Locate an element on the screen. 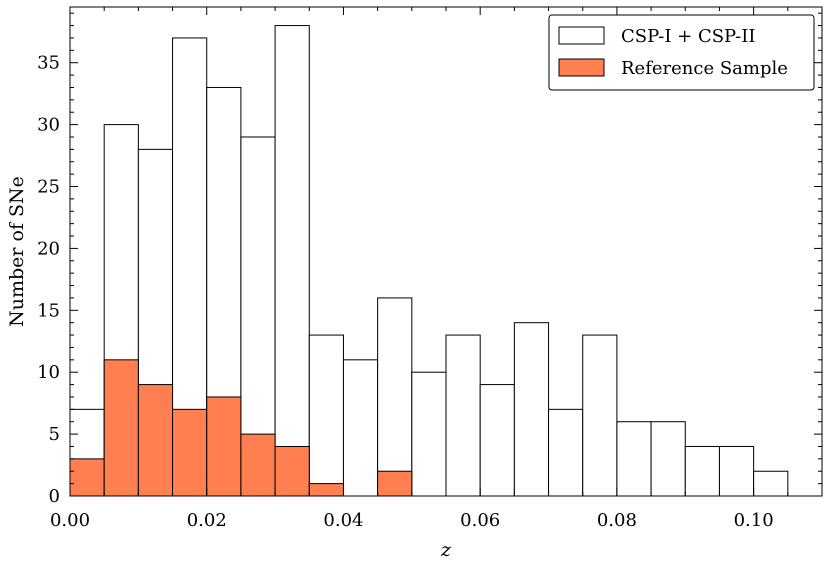 This screenshot has height=568, width=830. series-reference-bars is located at coordinates (241, 428).